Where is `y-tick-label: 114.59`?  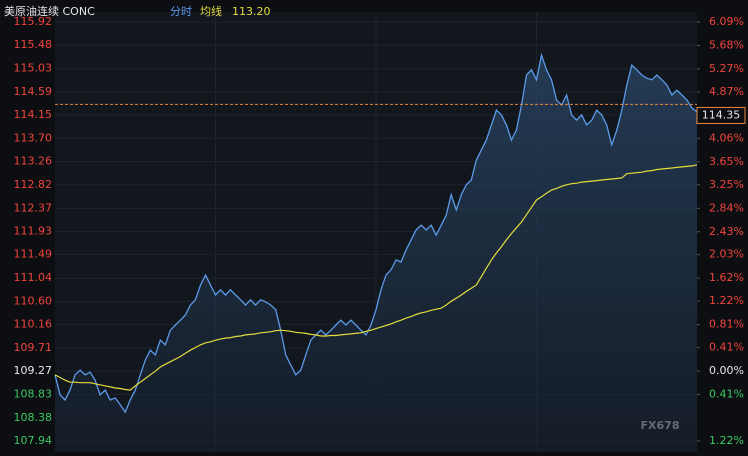 y-tick-label: 114.59 is located at coordinates (33, 91).